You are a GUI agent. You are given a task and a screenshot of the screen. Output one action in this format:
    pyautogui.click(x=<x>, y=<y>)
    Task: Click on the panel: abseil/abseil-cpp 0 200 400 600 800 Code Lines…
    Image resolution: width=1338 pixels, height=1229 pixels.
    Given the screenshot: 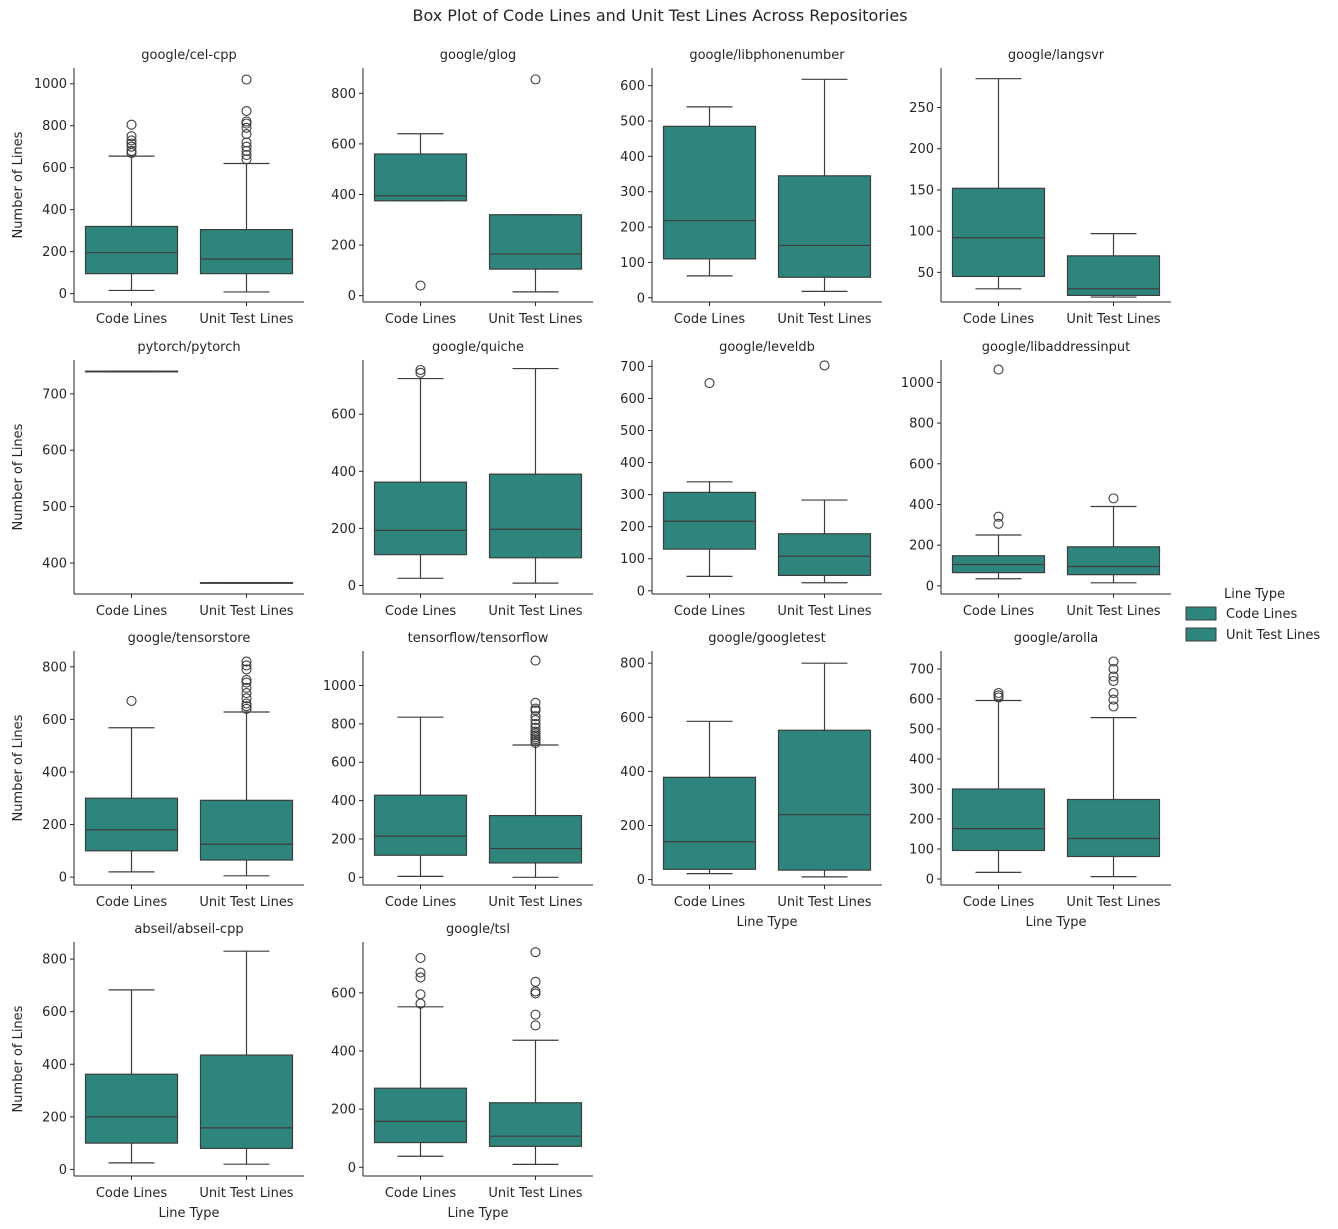 What is the action you would take?
    pyautogui.click(x=157, y=1071)
    